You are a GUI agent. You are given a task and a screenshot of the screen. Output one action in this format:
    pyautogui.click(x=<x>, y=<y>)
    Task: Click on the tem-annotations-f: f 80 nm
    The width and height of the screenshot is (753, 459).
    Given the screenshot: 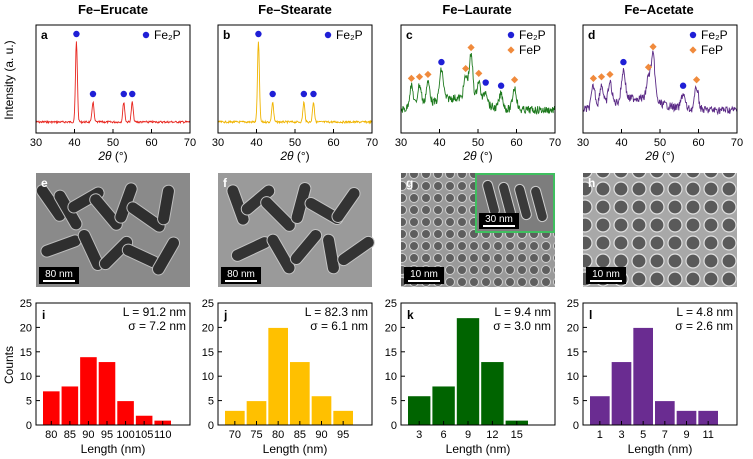 What is the action you would take?
    pyautogui.click(x=241, y=230)
    